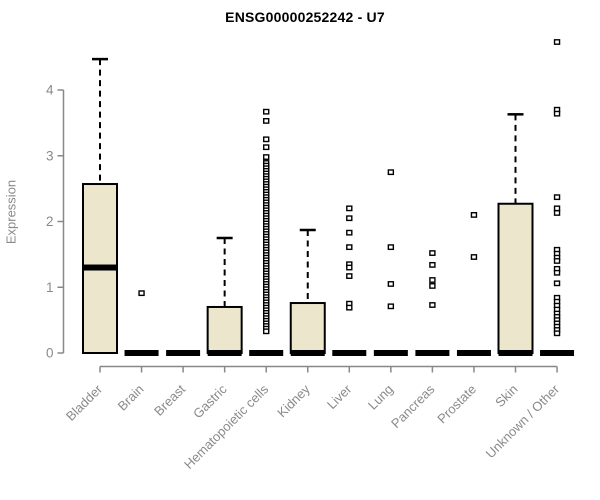  I want to click on y-tick-label: 2, so click(50, 221).